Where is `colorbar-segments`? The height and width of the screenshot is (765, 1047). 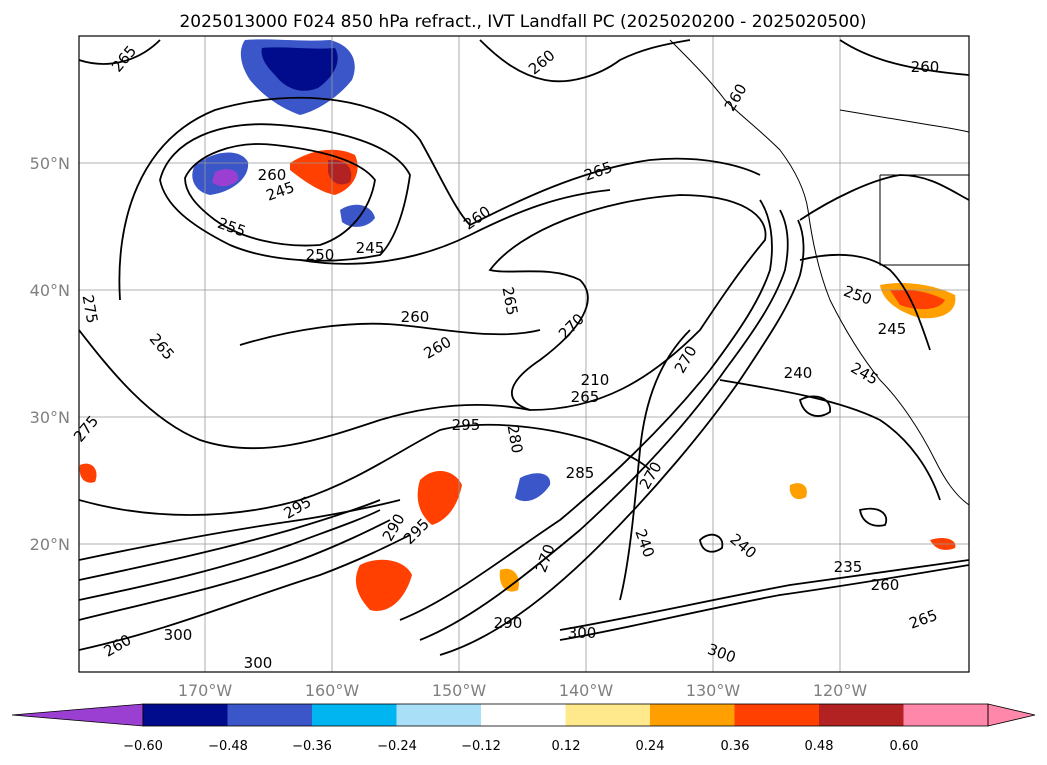 colorbar-segments is located at coordinates (523, 715).